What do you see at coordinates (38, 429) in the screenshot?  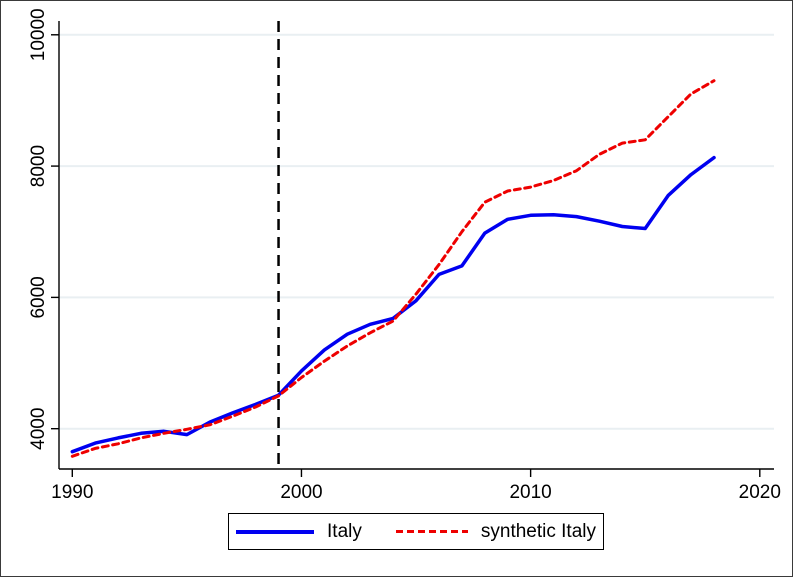 I see `y-tick-label: 4000` at bounding box center [38, 429].